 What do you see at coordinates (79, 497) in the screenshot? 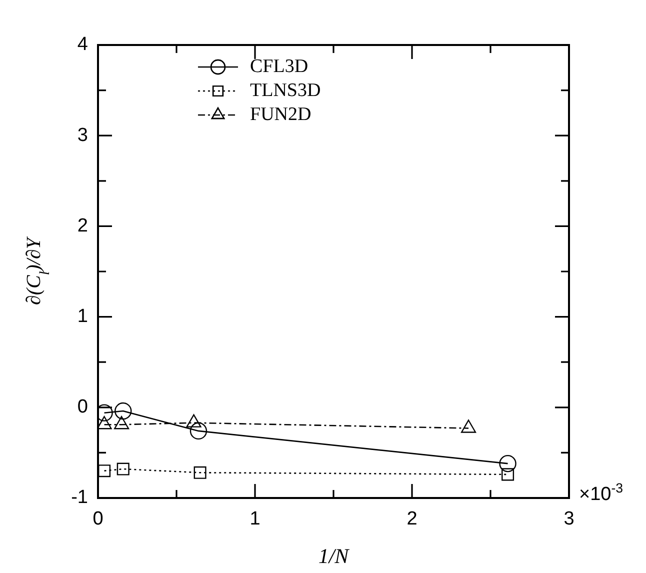
I see `y-tick-label: -1` at bounding box center [79, 497].